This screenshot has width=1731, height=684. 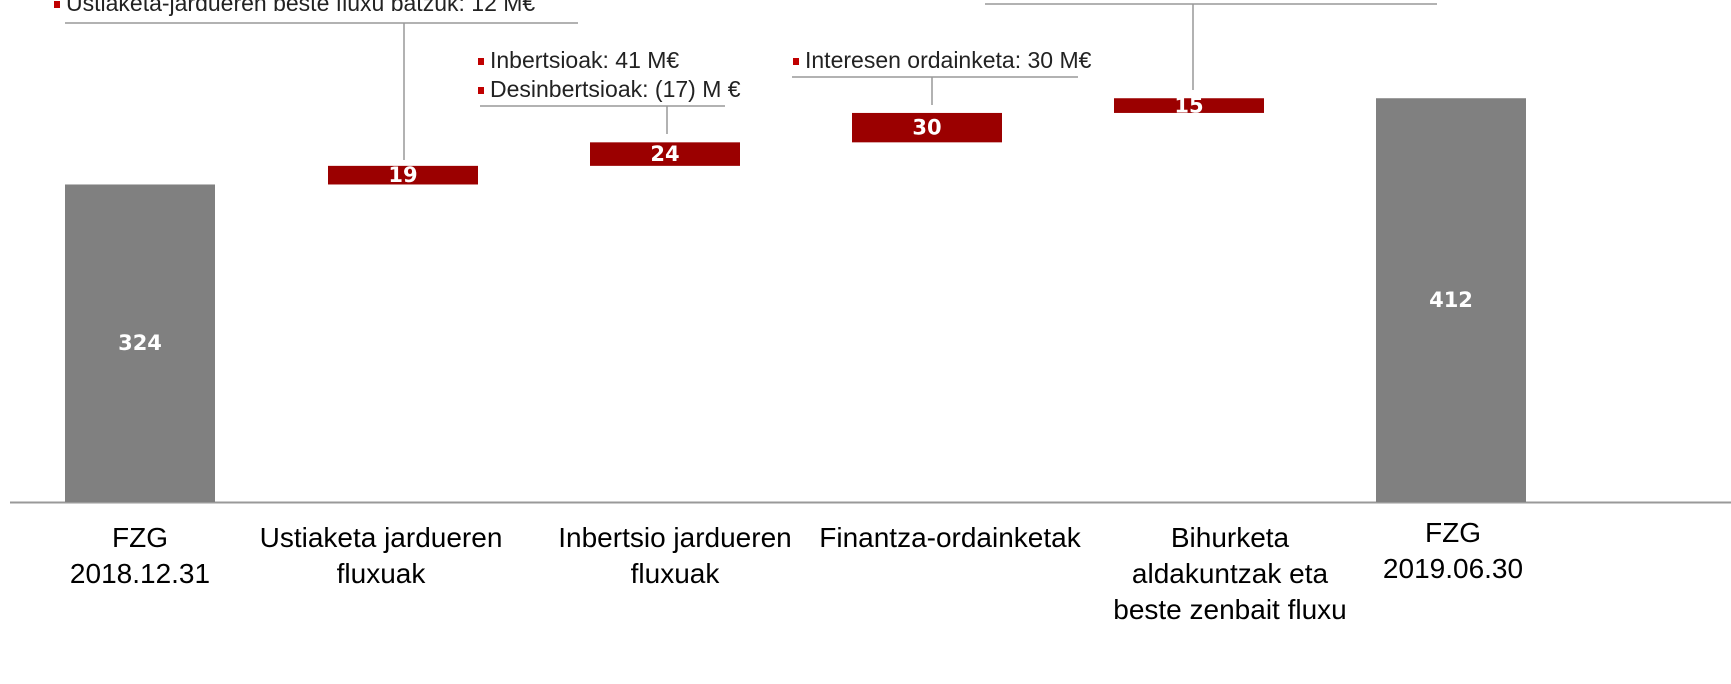 I want to click on x-tick-label: FZG 2018.12.31, so click(x=140, y=555).